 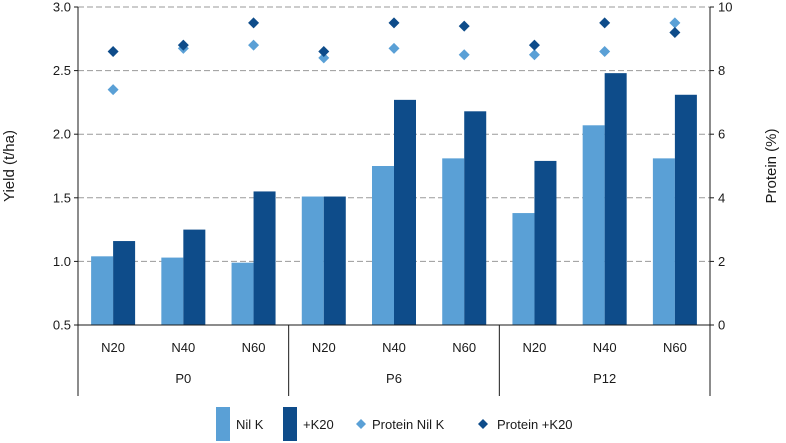 What do you see at coordinates (361, 424) in the screenshot?
I see `legend-swatch-protein-nil-k` at bounding box center [361, 424].